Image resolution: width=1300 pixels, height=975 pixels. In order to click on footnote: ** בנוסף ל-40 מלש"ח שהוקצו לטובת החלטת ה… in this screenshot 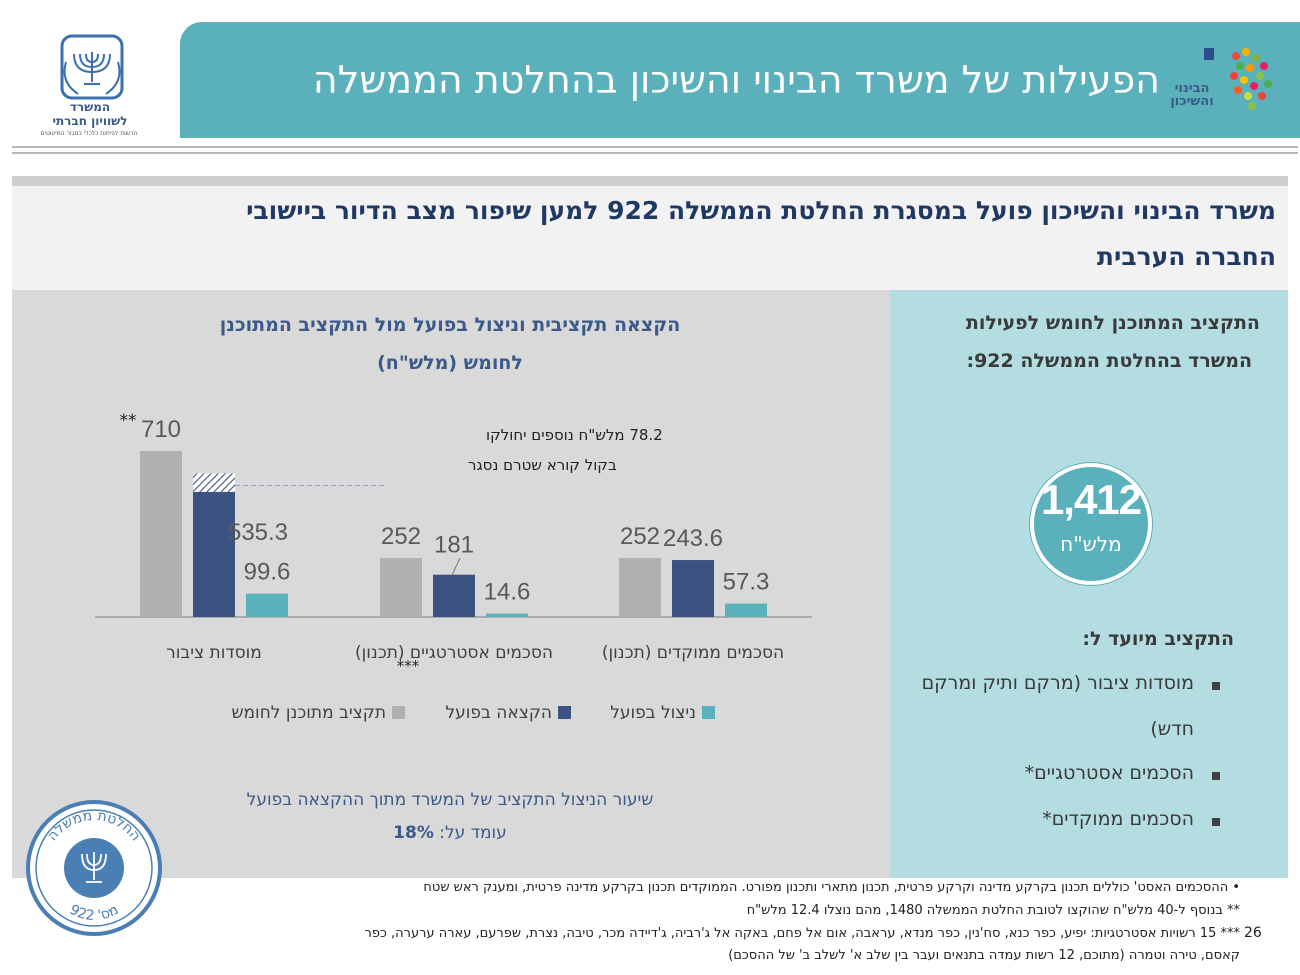, I will do `click(993, 910)`.